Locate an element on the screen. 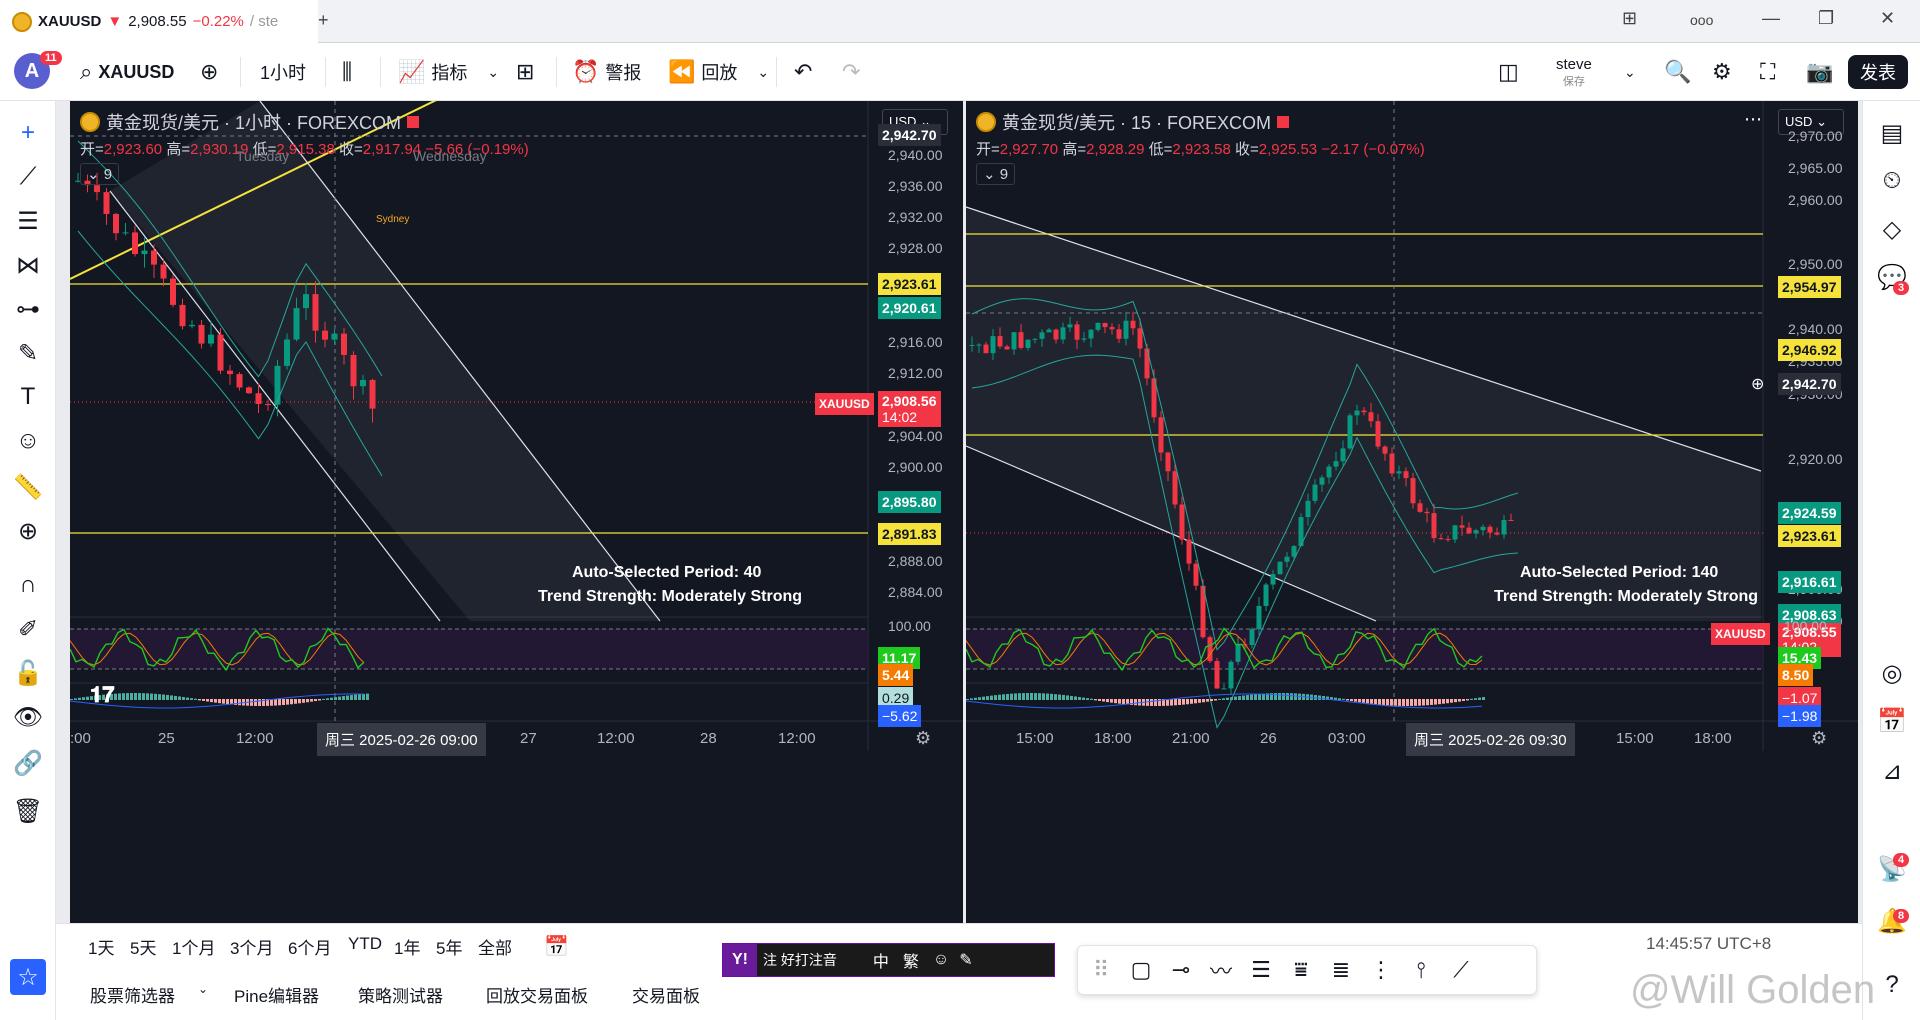 Image resolution: width=1920 pixels, height=1020 pixels. chevron-down-icon: ⌄ is located at coordinates (203, 989).